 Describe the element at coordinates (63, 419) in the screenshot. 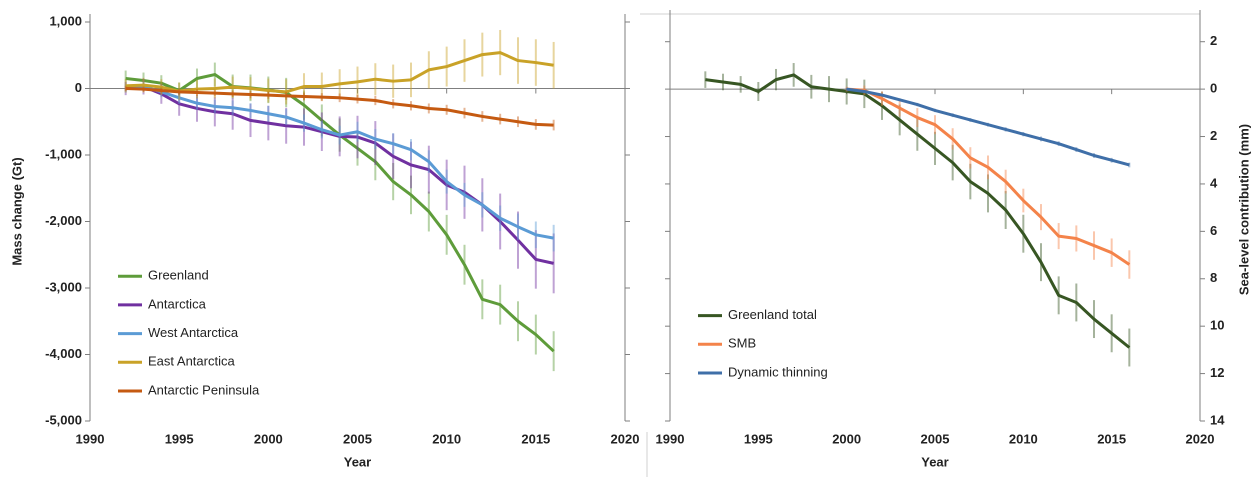

I see `y-tick-label: -5,000` at that location.